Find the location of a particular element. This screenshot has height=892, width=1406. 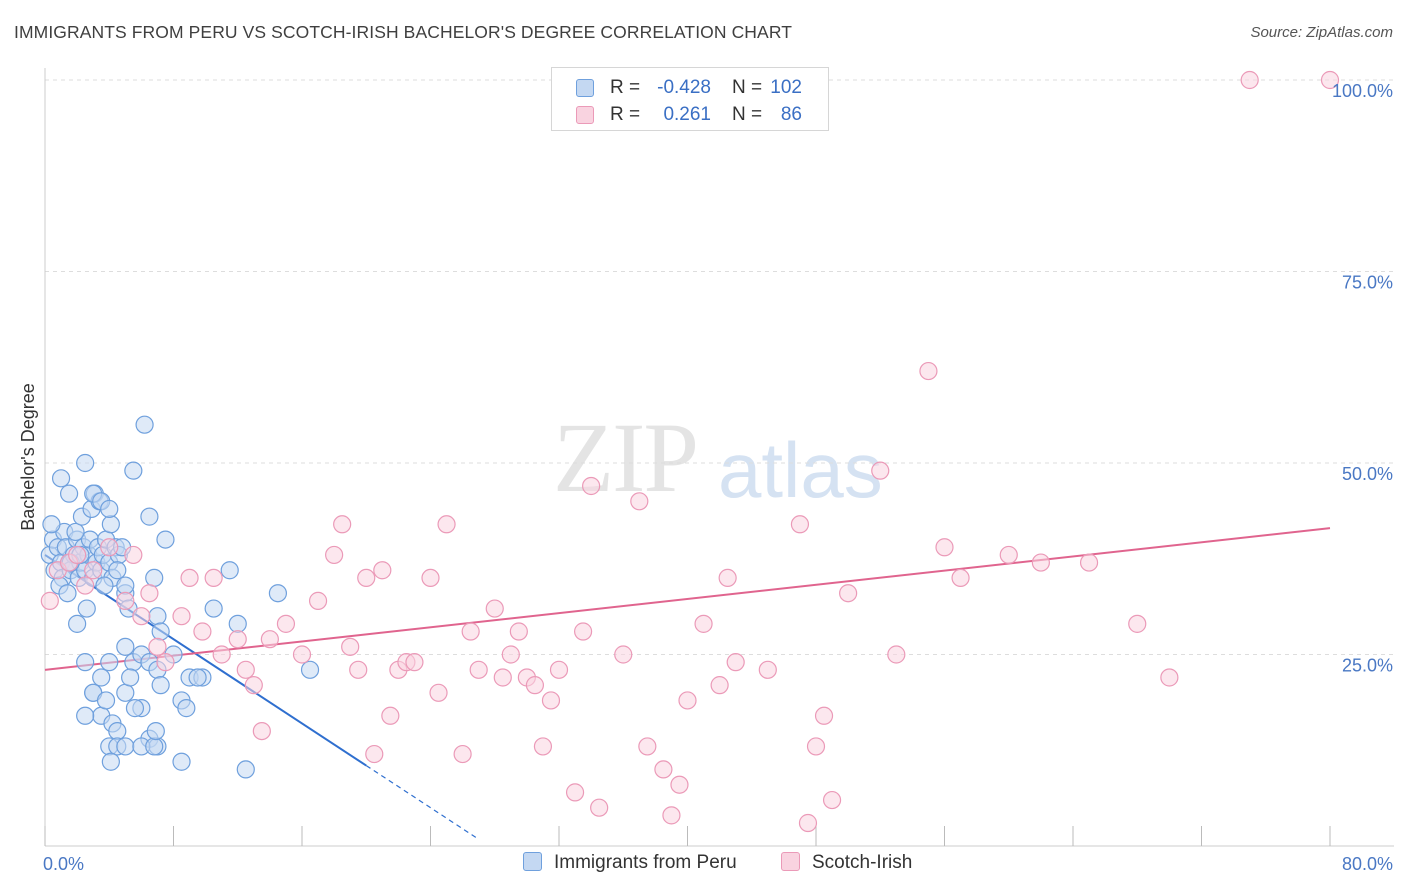

legend-row-peru: R = -0.428 N = 102 is located at coordinates (690, 87).